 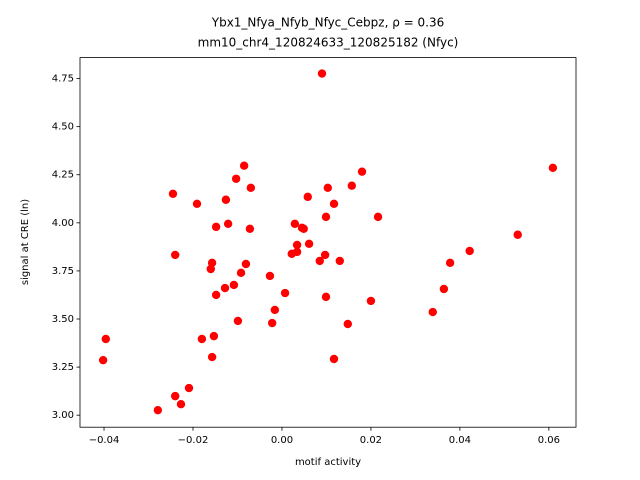 What do you see at coordinates (63, 175) in the screenshot?
I see `y-tick-label: 4.25` at bounding box center [63, 175].